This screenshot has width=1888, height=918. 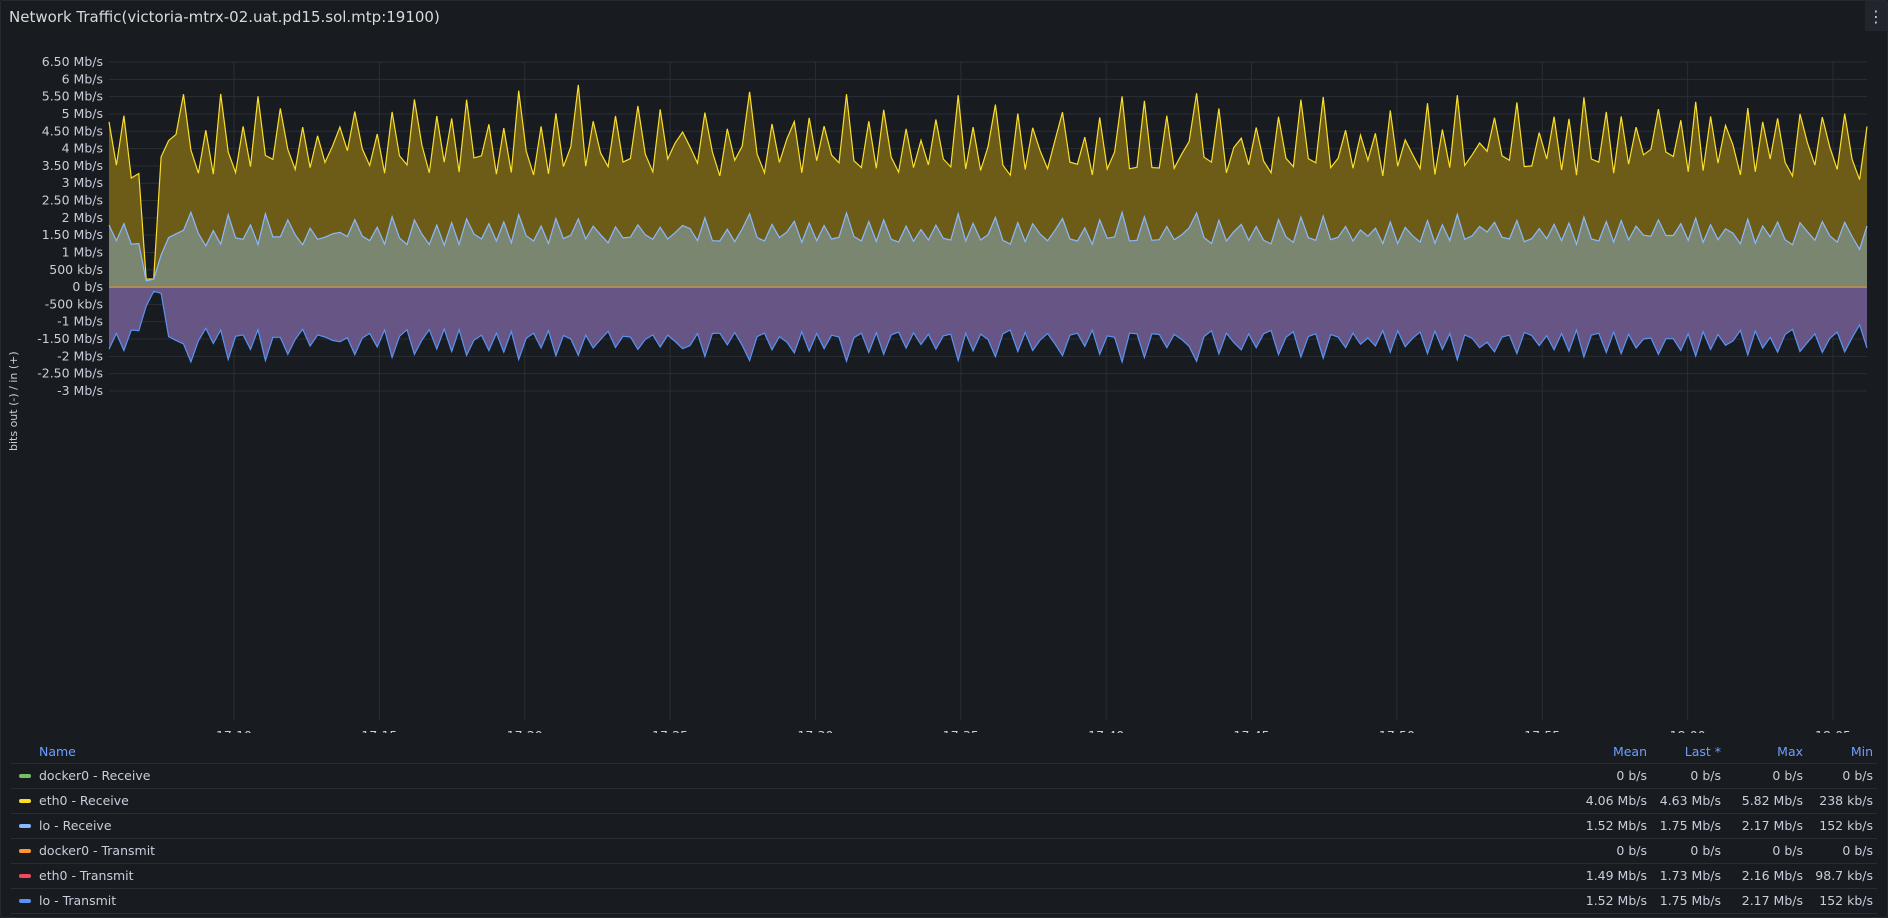 What do you see at coordinates (944, 752) in the screenshot?
I see `legend-header: Name Mean Last * Max Min` at bounding box center [944, 752].